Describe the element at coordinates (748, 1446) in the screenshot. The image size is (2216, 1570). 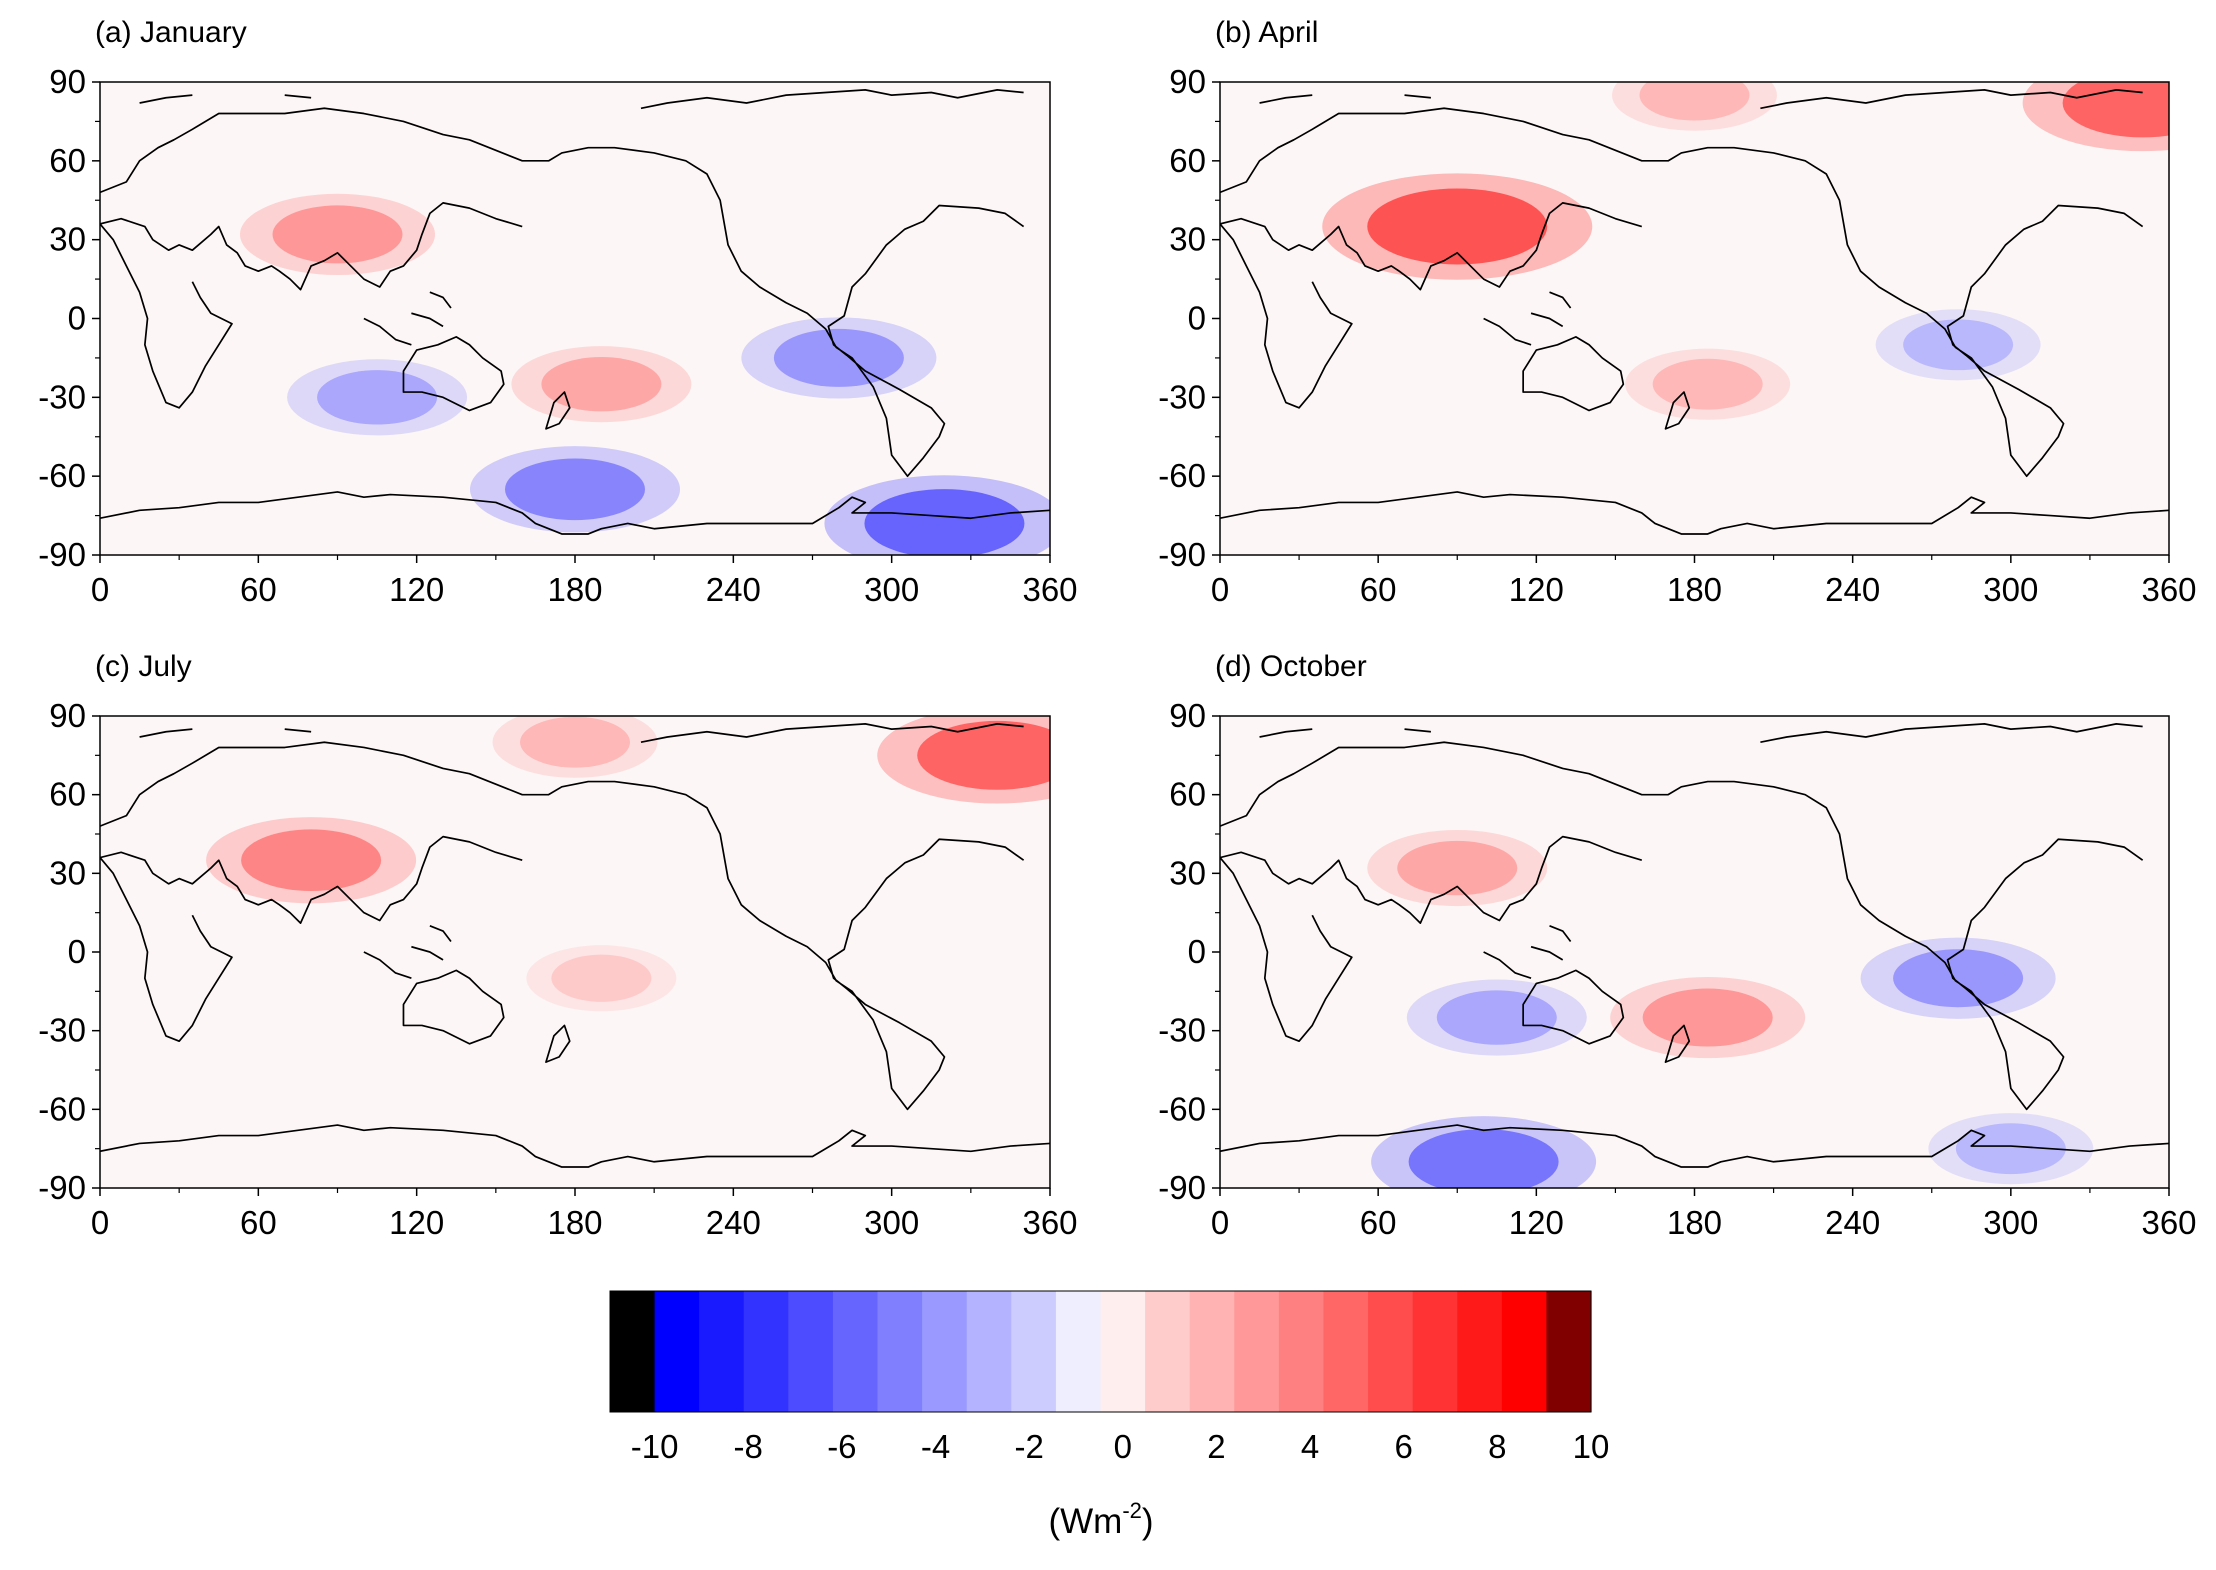
I see `colorbar-tick-label: -8` at that location.